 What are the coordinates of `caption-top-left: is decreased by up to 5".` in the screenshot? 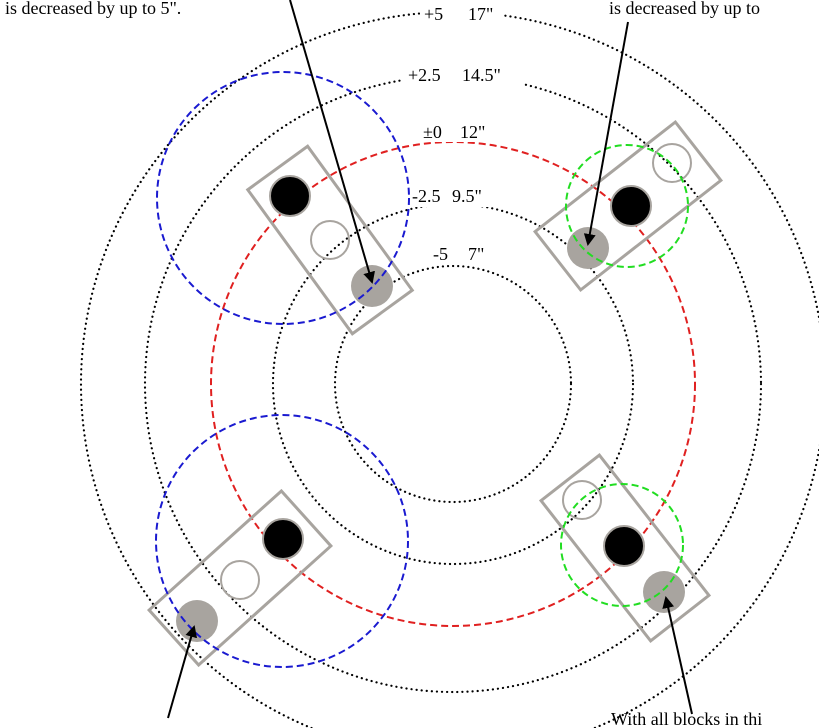 It's located at (93, 9).